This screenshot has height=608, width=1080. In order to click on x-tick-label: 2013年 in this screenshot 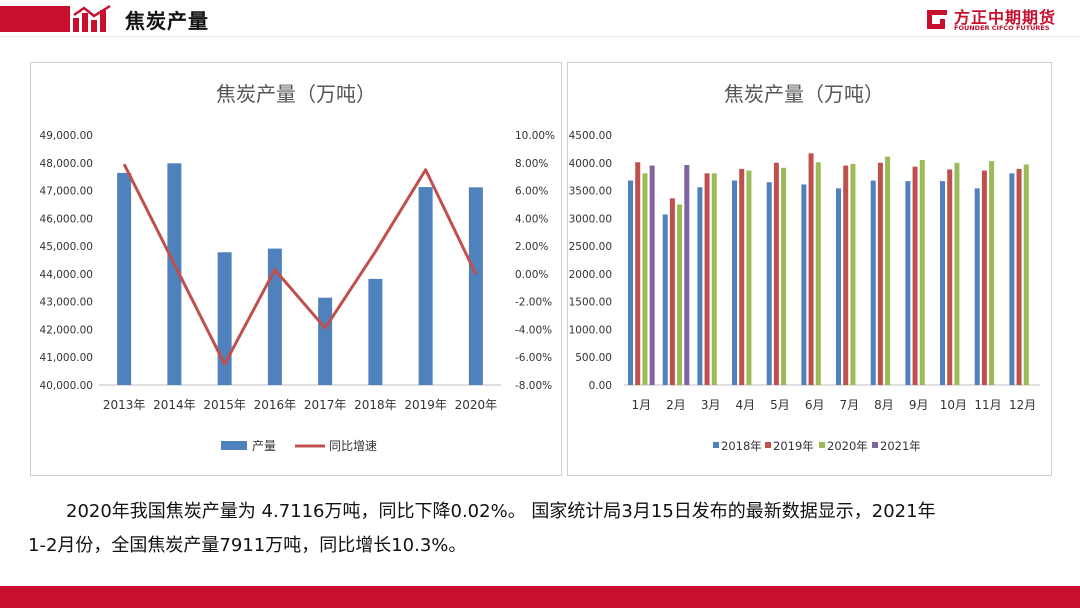, I will do `click(124, 405)`.